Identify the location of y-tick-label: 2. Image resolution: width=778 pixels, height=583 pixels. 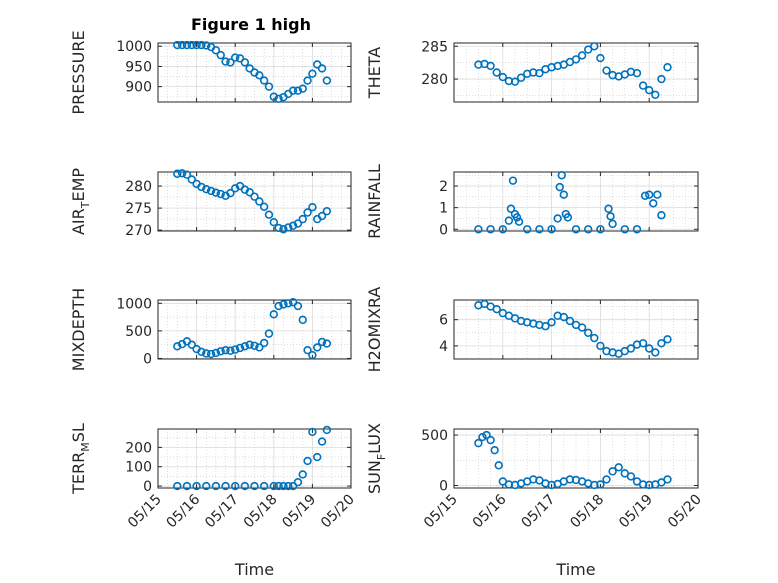
(443, 187).